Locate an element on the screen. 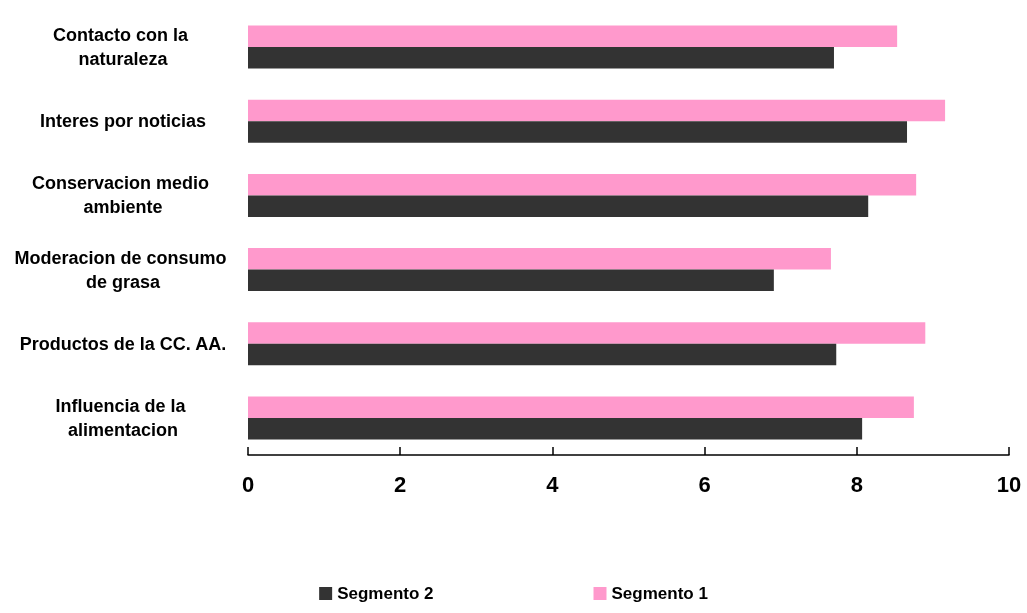 This screenshot has height=613, width=1027. x-tick-label: 2 is located at coordinates (400, 484).